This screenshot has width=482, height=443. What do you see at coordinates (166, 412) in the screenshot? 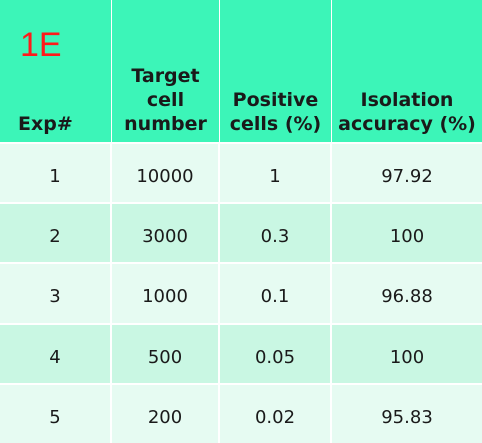
I see `table-cell: 200` at bounding box center [166, 412].